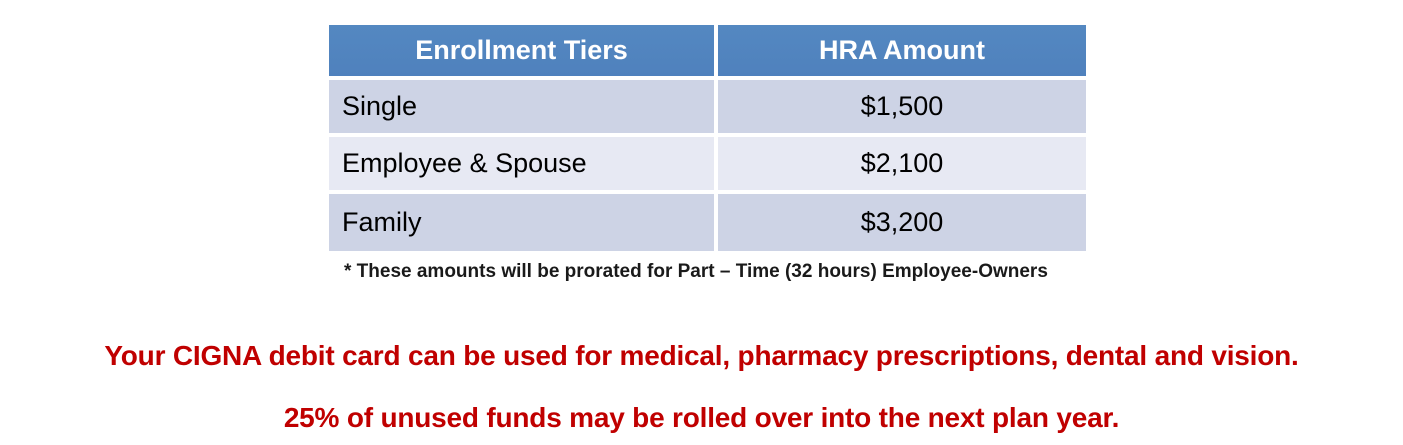  I want to click on header-hra-amount: HRA Amount, so click(902, 52).